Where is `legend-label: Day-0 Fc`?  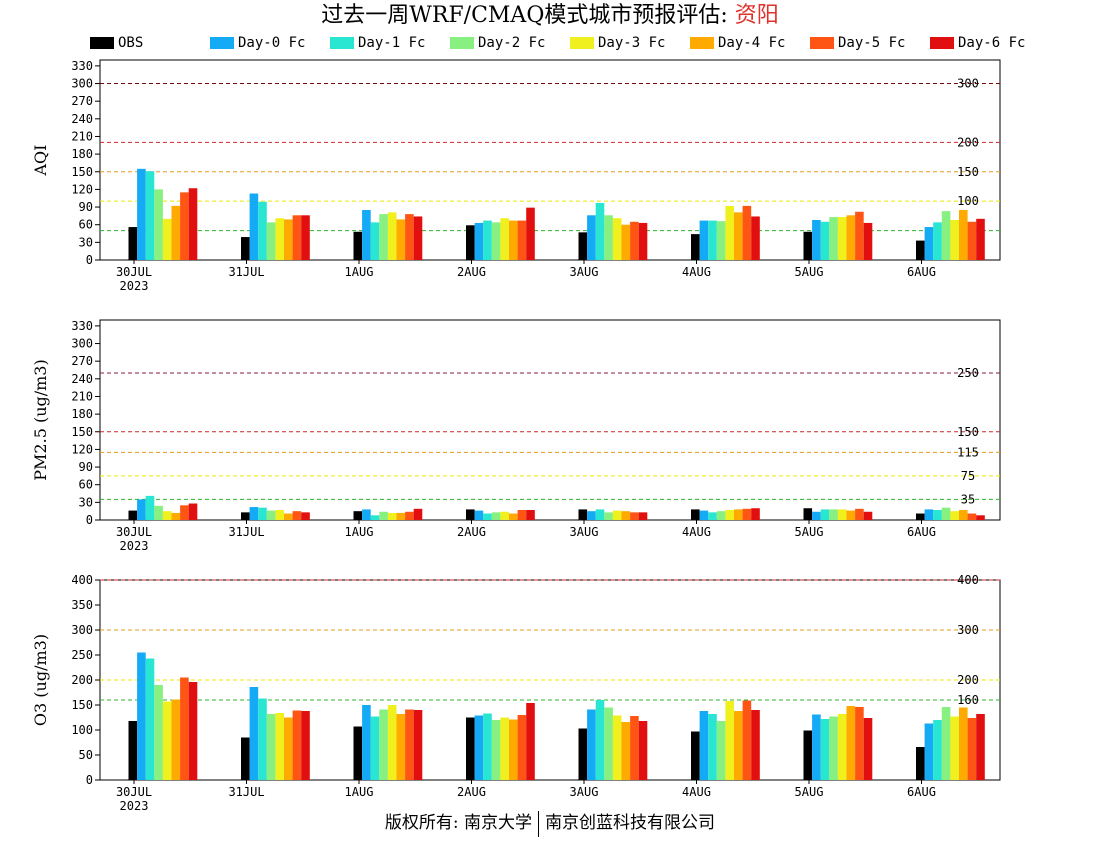
legend-label: Day-0 Fc is located at coordinates (272, 43).